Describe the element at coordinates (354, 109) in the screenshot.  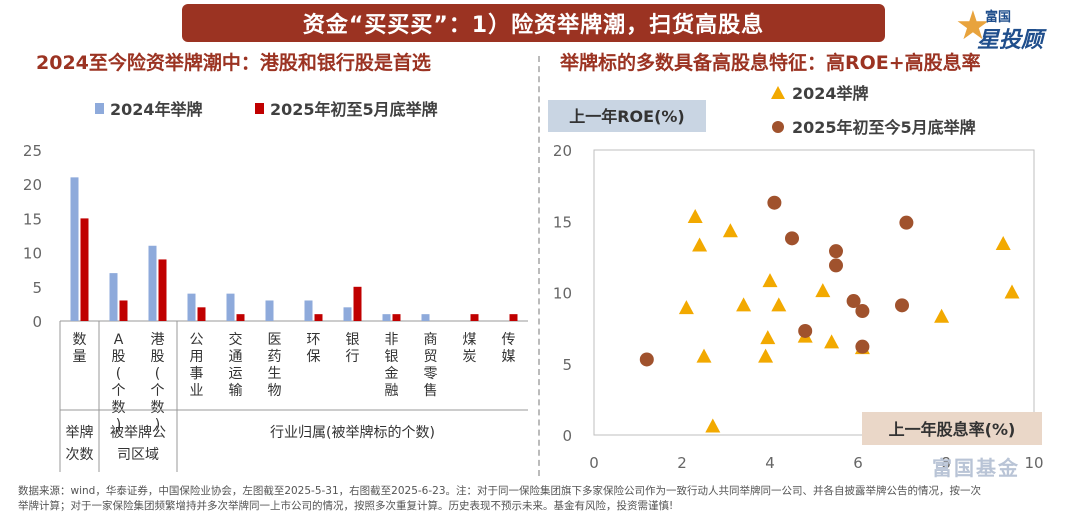
I see `legend-label-2025: 2025年初至5月底举牌` at that location.